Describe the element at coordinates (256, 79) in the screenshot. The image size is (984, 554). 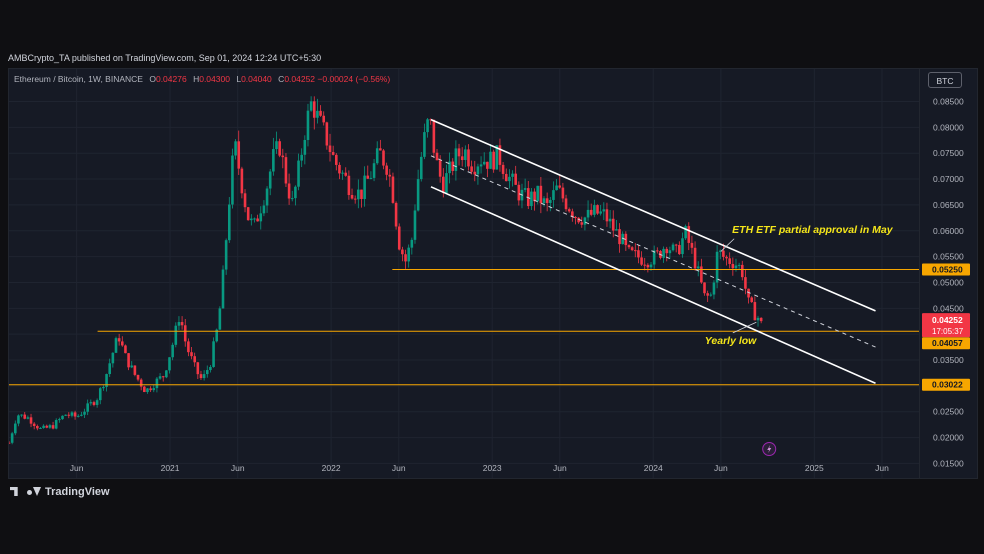
I see `low-value: 0.04040` at that location.